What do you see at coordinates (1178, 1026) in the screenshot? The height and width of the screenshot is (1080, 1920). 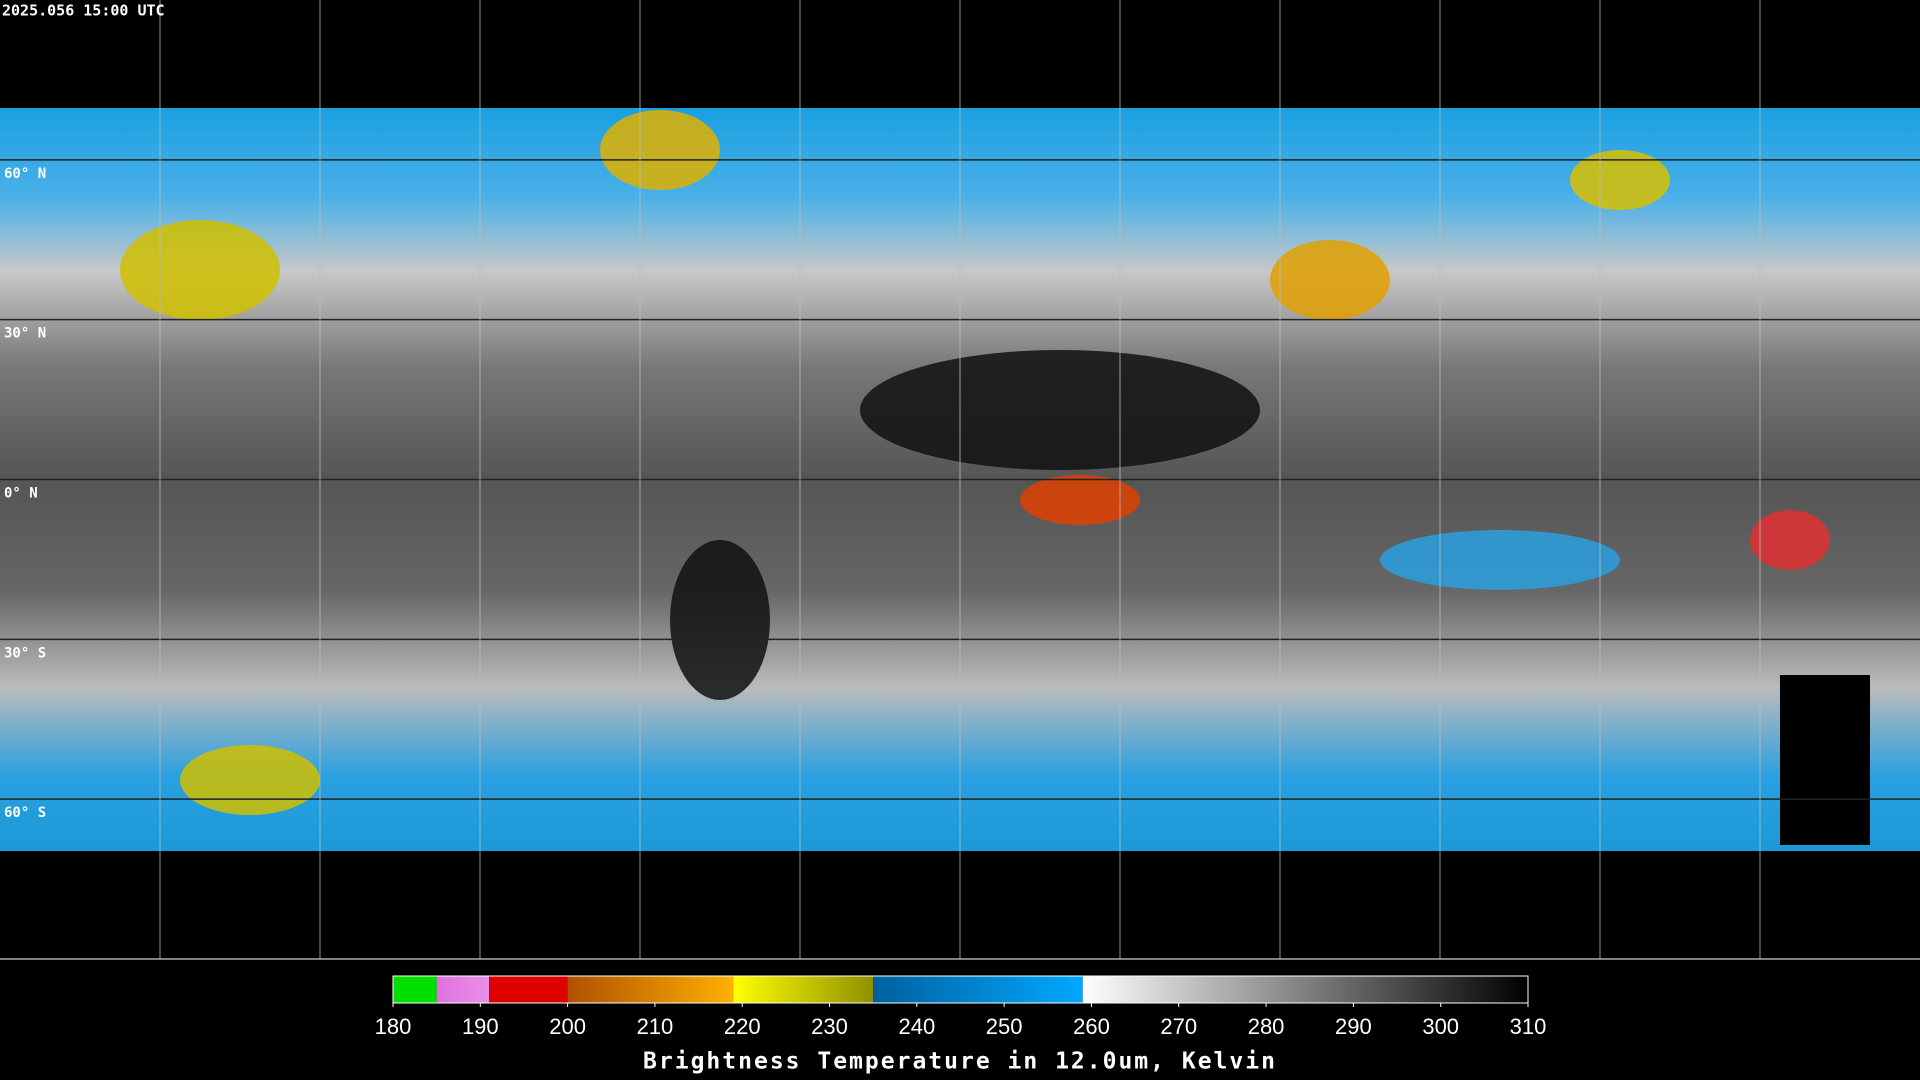 I see `colorbar-tick-label: 270` at bounding box center [1178, 1026].